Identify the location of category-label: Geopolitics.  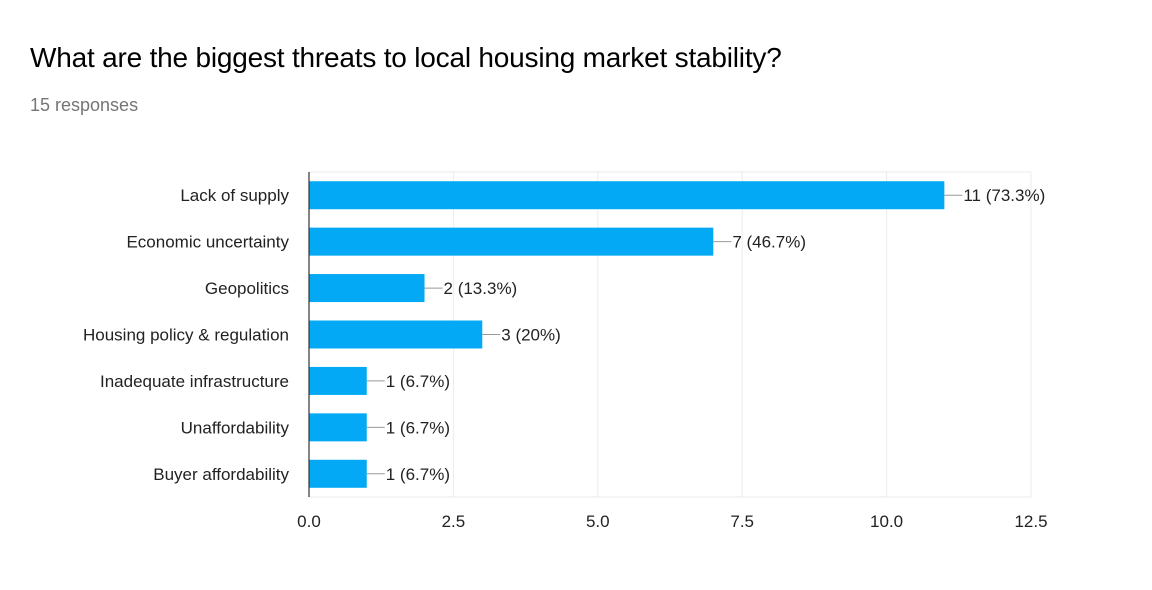
(247, 288).